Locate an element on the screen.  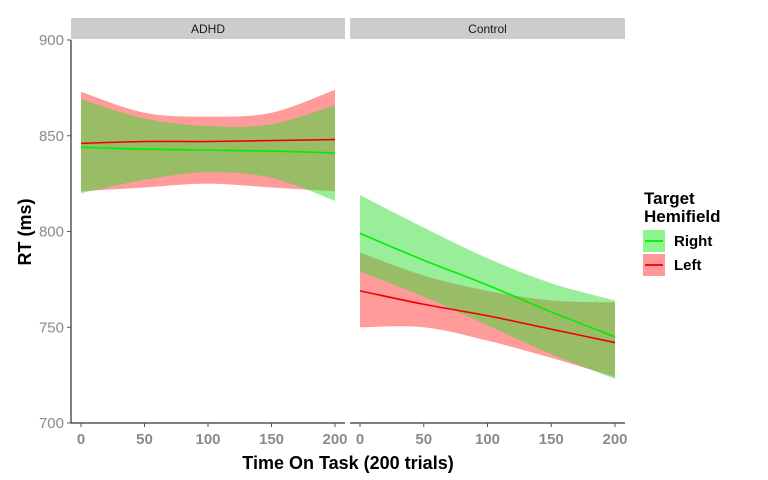
legend: Target Hemifield Right Left is located at coordinates (682, 232).